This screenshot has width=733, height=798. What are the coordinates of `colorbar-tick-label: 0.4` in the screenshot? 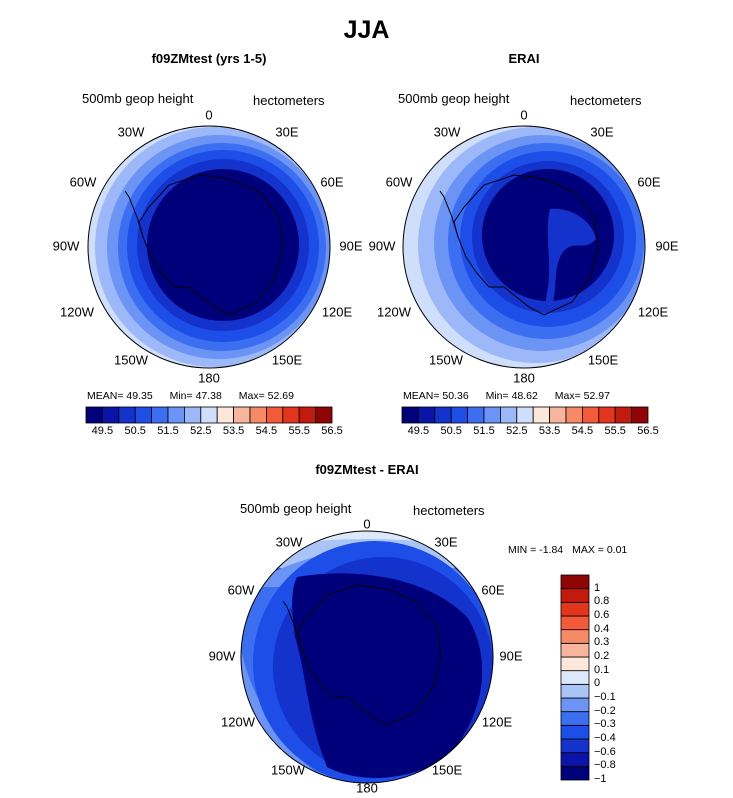 It's located at (602, 628).